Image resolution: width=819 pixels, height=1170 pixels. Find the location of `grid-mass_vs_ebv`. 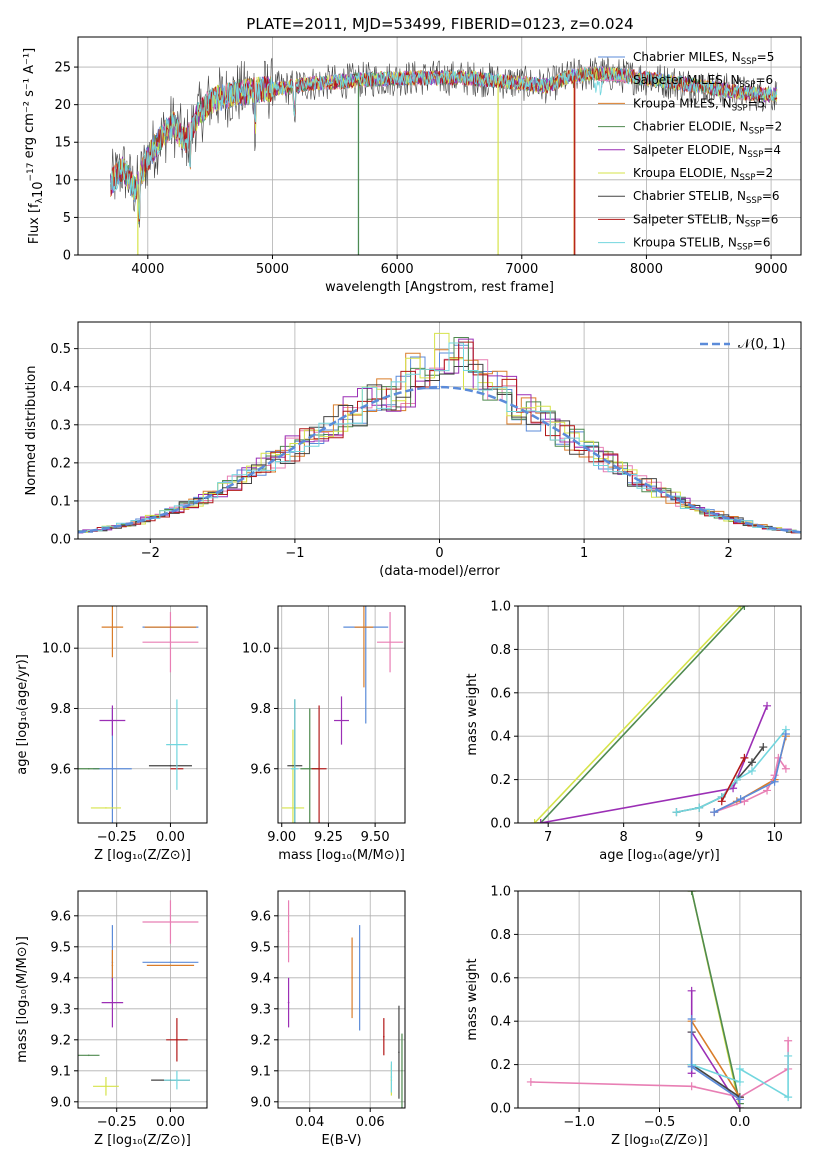

grid-mass_vs_ebv is located at coordinates (341, 999).